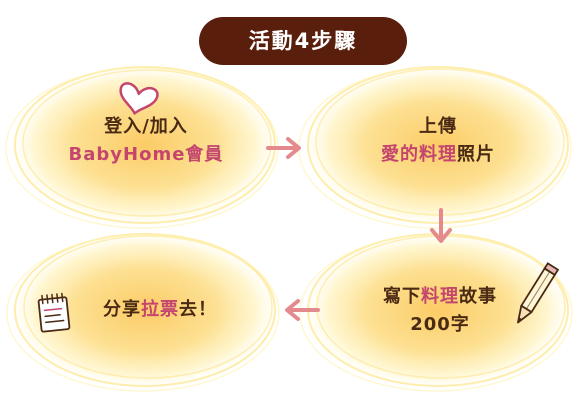  I want to click on step-1-line2: BabyHome會員, so click(146, 154).